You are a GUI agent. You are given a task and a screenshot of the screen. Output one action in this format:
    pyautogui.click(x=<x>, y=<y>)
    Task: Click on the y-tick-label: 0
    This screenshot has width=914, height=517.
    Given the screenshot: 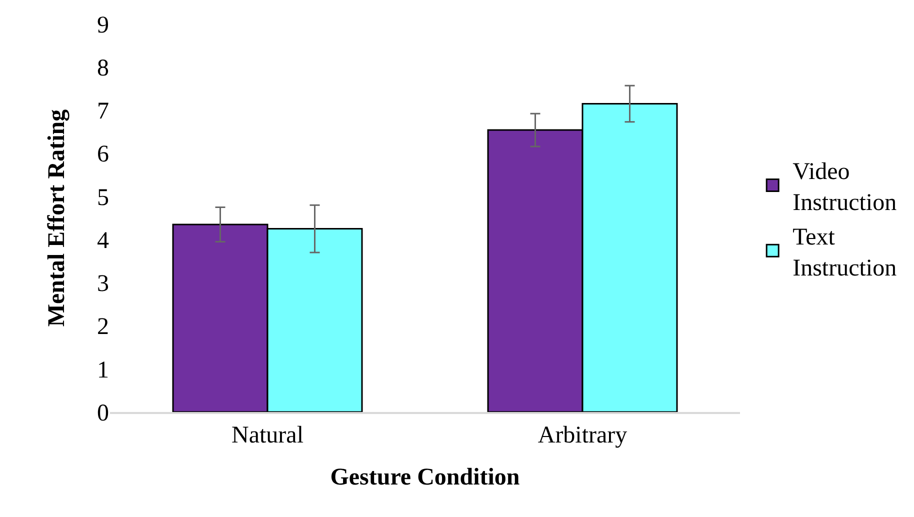 What is the action you would take?
    pyautogui.click(x=103, y=413)
    